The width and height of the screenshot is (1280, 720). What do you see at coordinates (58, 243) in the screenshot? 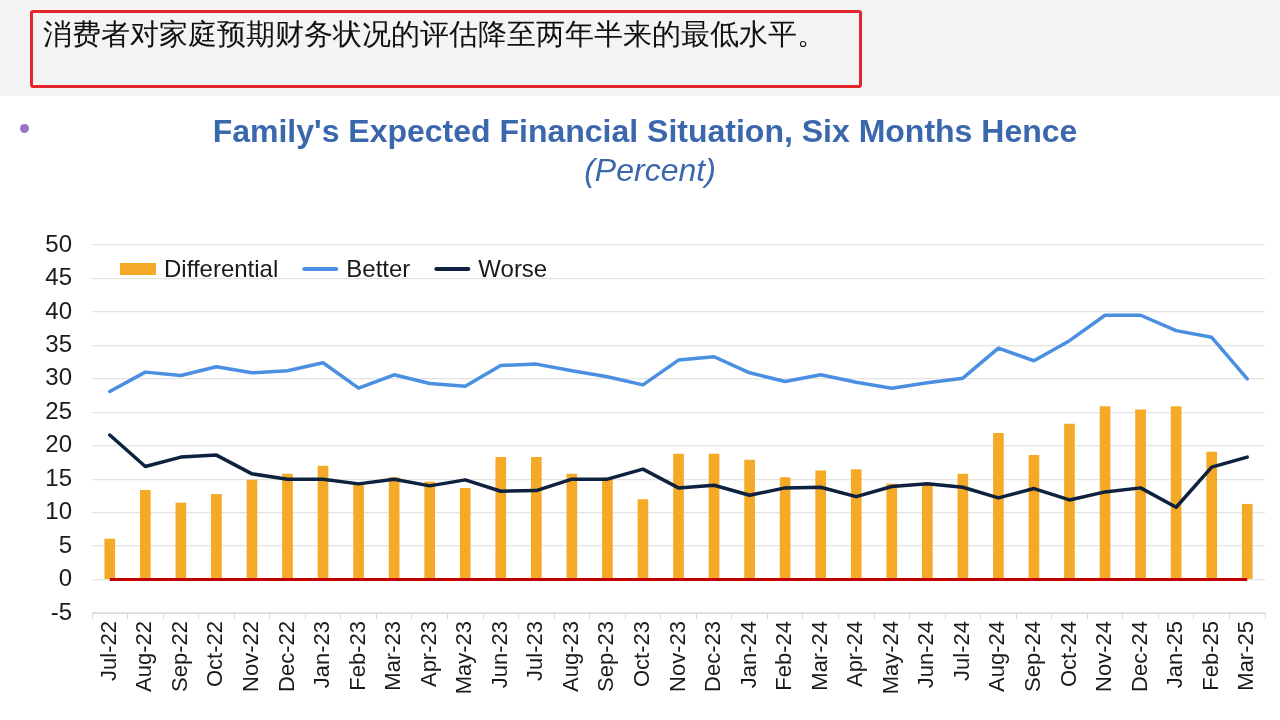
I see `y-tick-label: 50` at bounding box center [58, 243].